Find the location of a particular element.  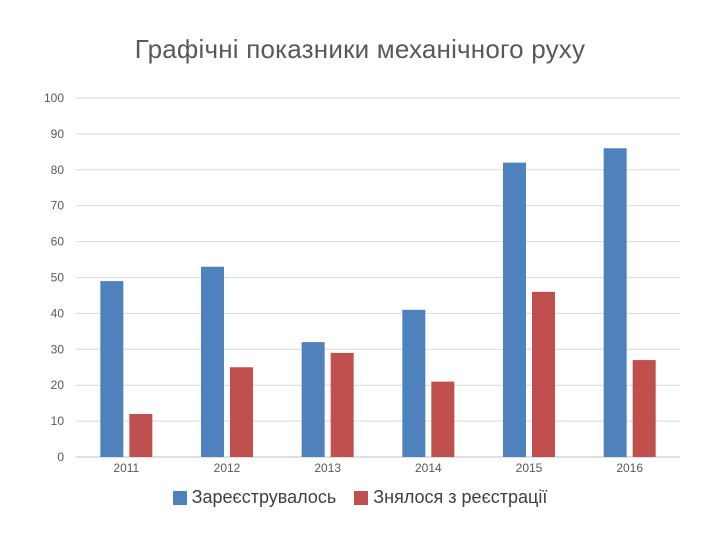

x-tick-label: 2013 is located at coordinates (327, 468).